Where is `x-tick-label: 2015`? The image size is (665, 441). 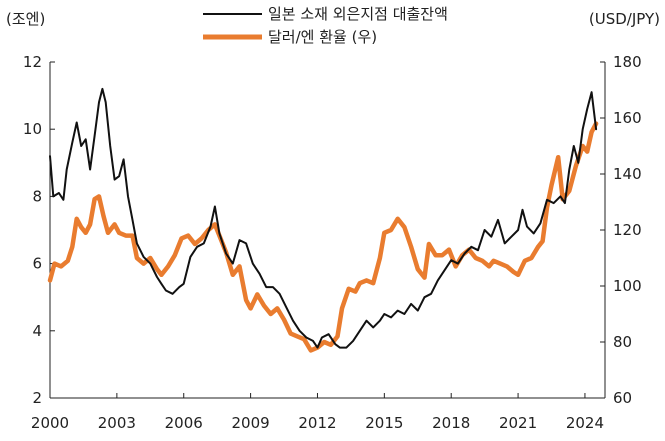 x-tick-label: 2015 is located at coordinates (384, 423).